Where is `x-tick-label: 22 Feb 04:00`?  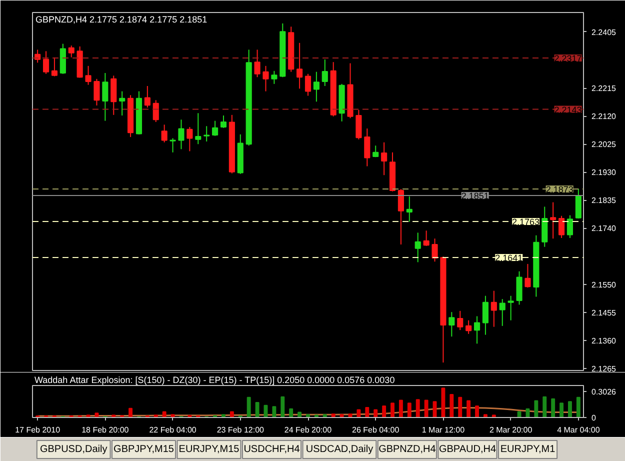
x-tick-label: 22 Feb 04:00 is located at coordinates (173, 430).